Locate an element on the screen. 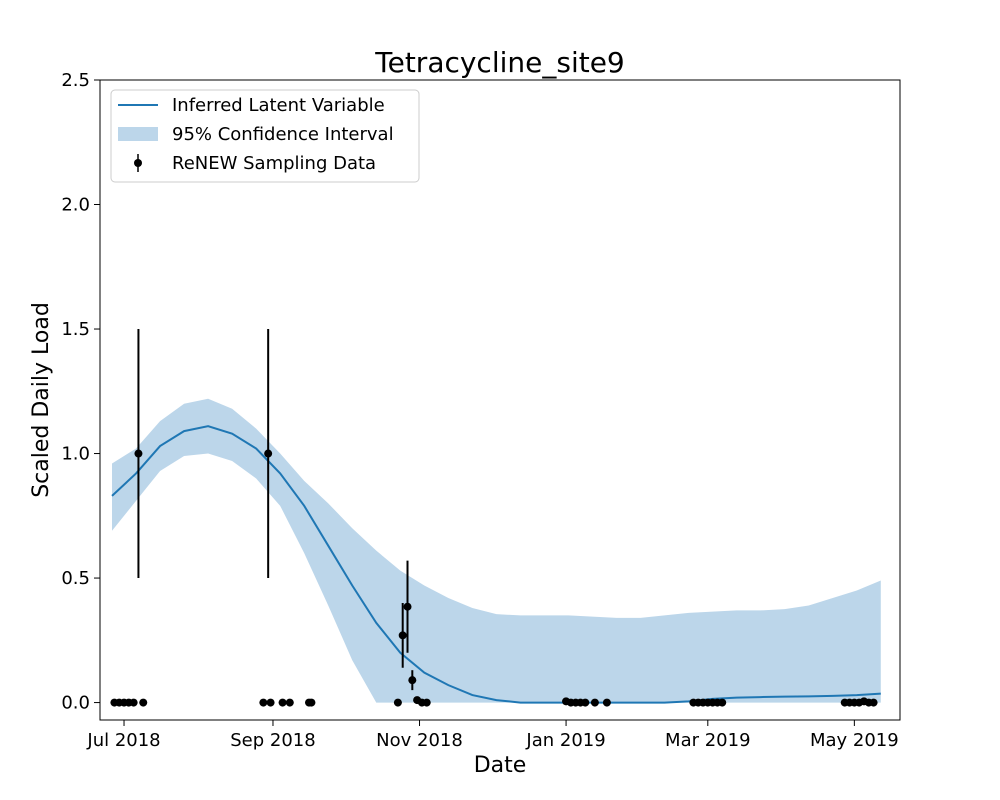 This screenshot has width=1000, height=800. legend-box is located at coordinates (265, 136).